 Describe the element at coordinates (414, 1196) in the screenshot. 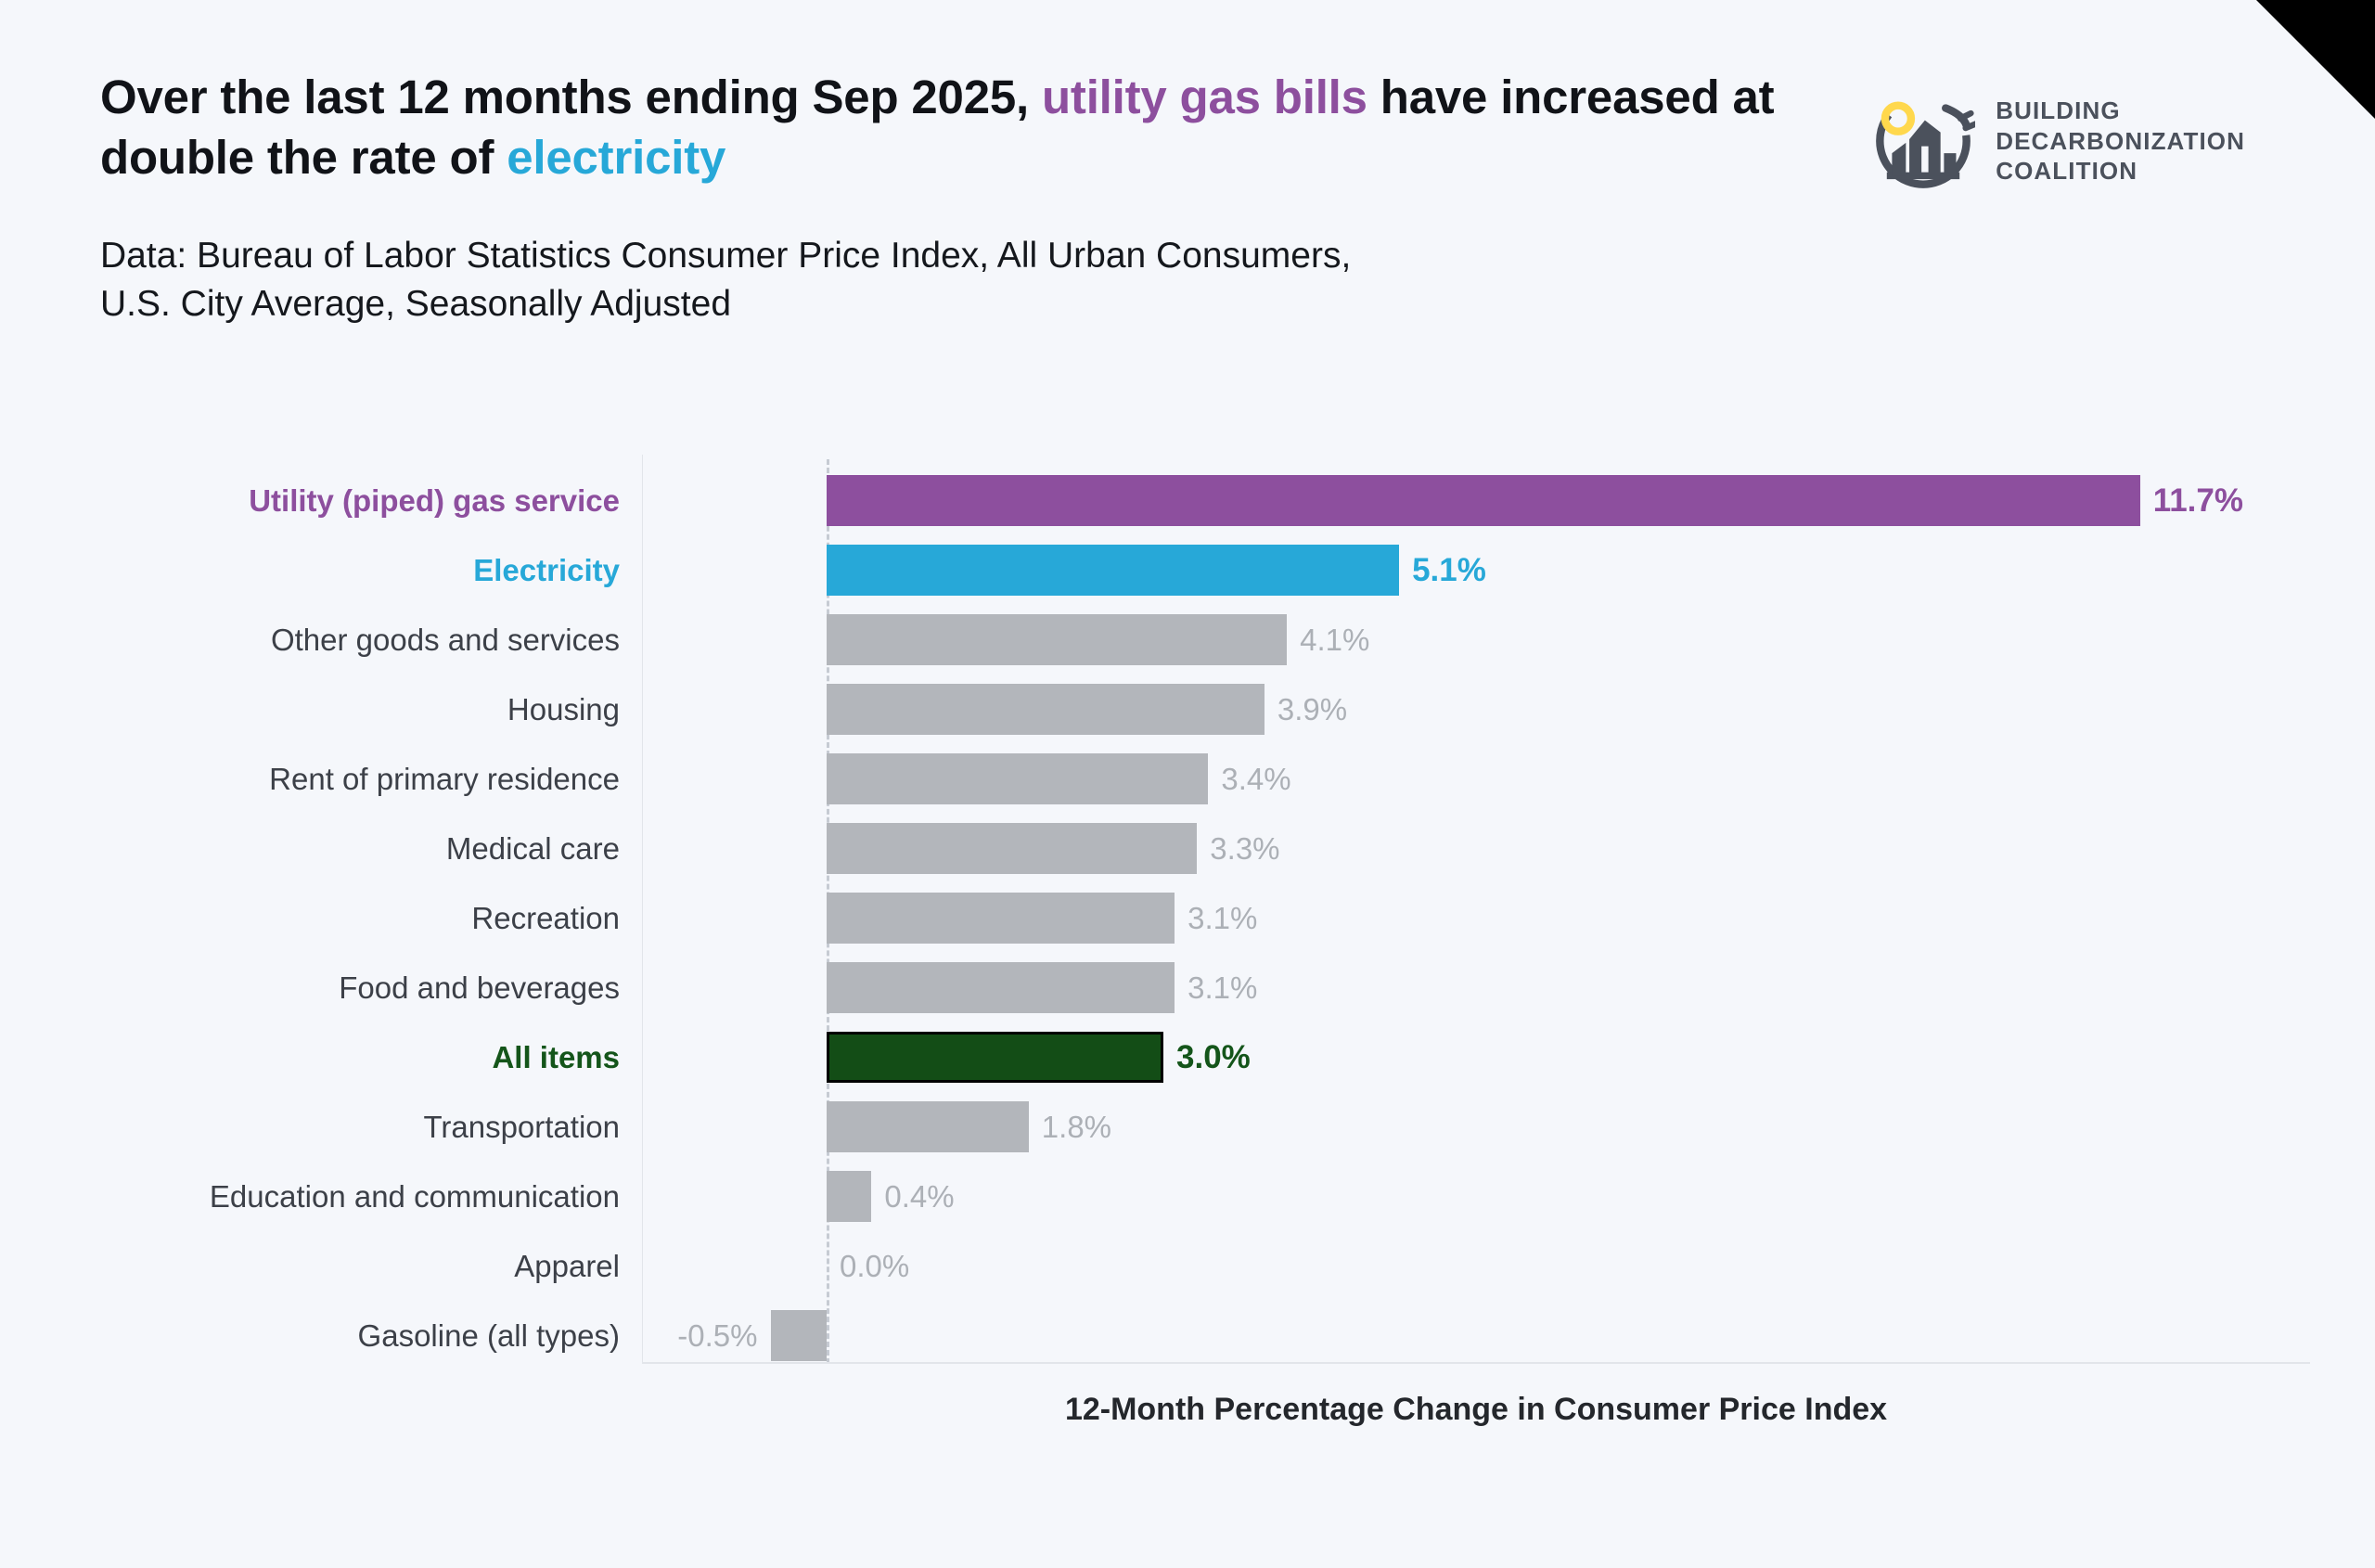

I see `category-label: Education and communication` at that location.